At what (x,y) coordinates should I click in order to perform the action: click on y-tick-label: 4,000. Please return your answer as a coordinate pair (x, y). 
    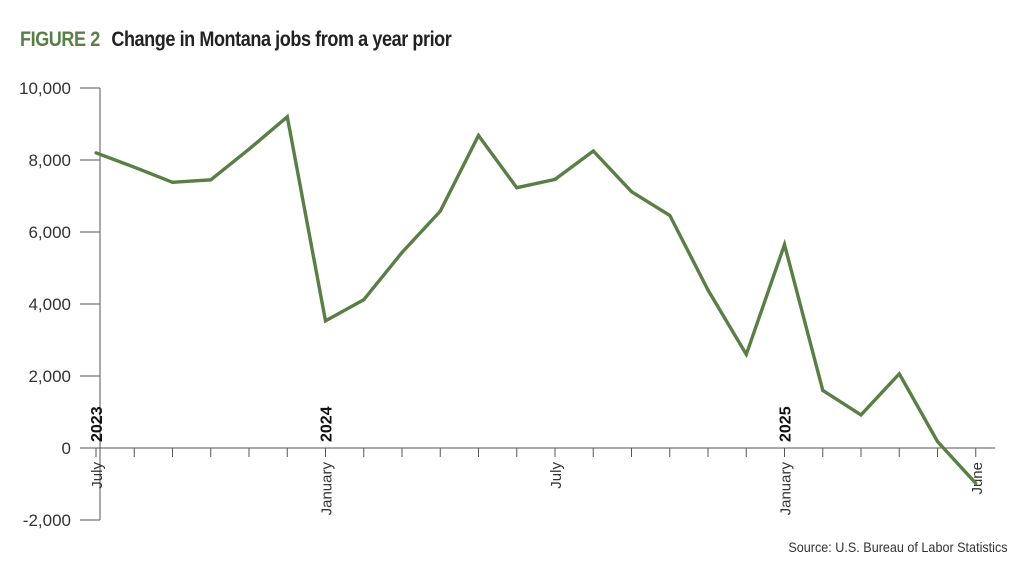
    Looking at the image, I should click on (49, 304).